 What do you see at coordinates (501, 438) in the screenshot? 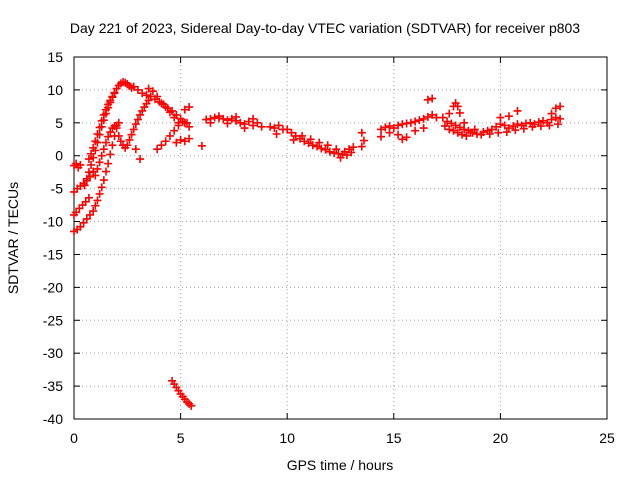
I see `x-tick-label: 20` at bounding box center [501, 438].